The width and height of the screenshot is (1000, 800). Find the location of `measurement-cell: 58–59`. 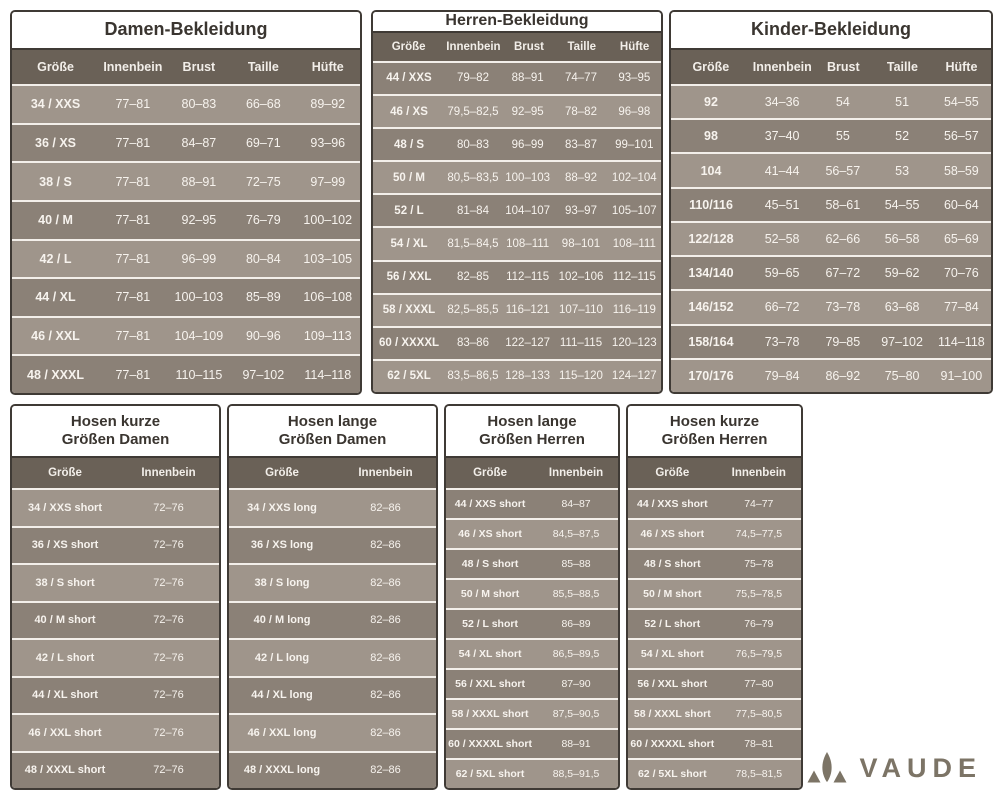

measurement-cell: 58–59 is located at coordinates (961, 170).